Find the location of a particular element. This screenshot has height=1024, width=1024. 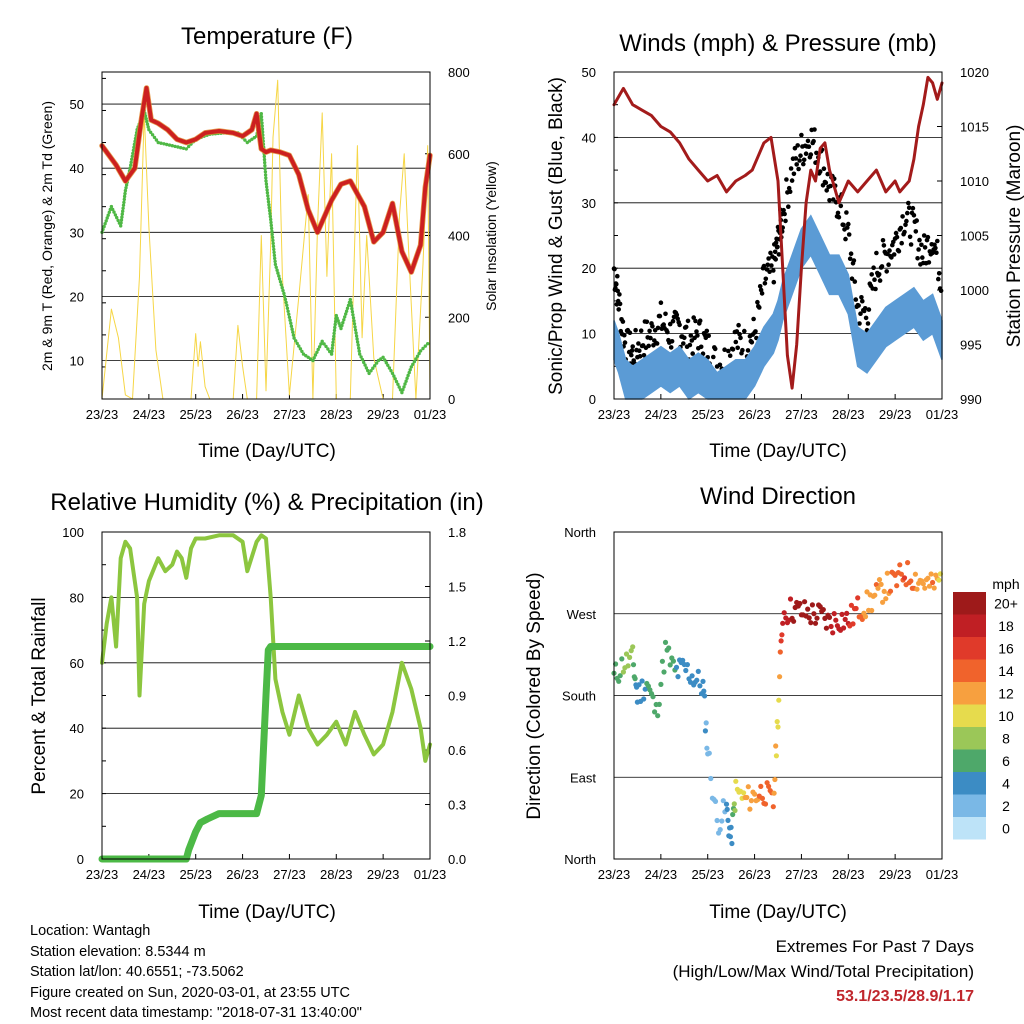

y-tick-label: East is located at coordinates (583, 777).